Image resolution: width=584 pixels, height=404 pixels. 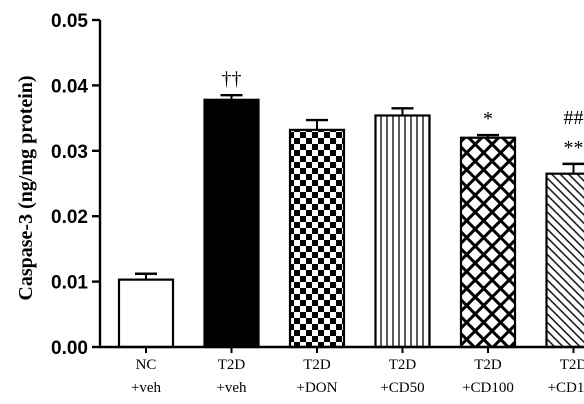 I want to click on significance-annotations: †† * ## **, so click(x=403, y=113).